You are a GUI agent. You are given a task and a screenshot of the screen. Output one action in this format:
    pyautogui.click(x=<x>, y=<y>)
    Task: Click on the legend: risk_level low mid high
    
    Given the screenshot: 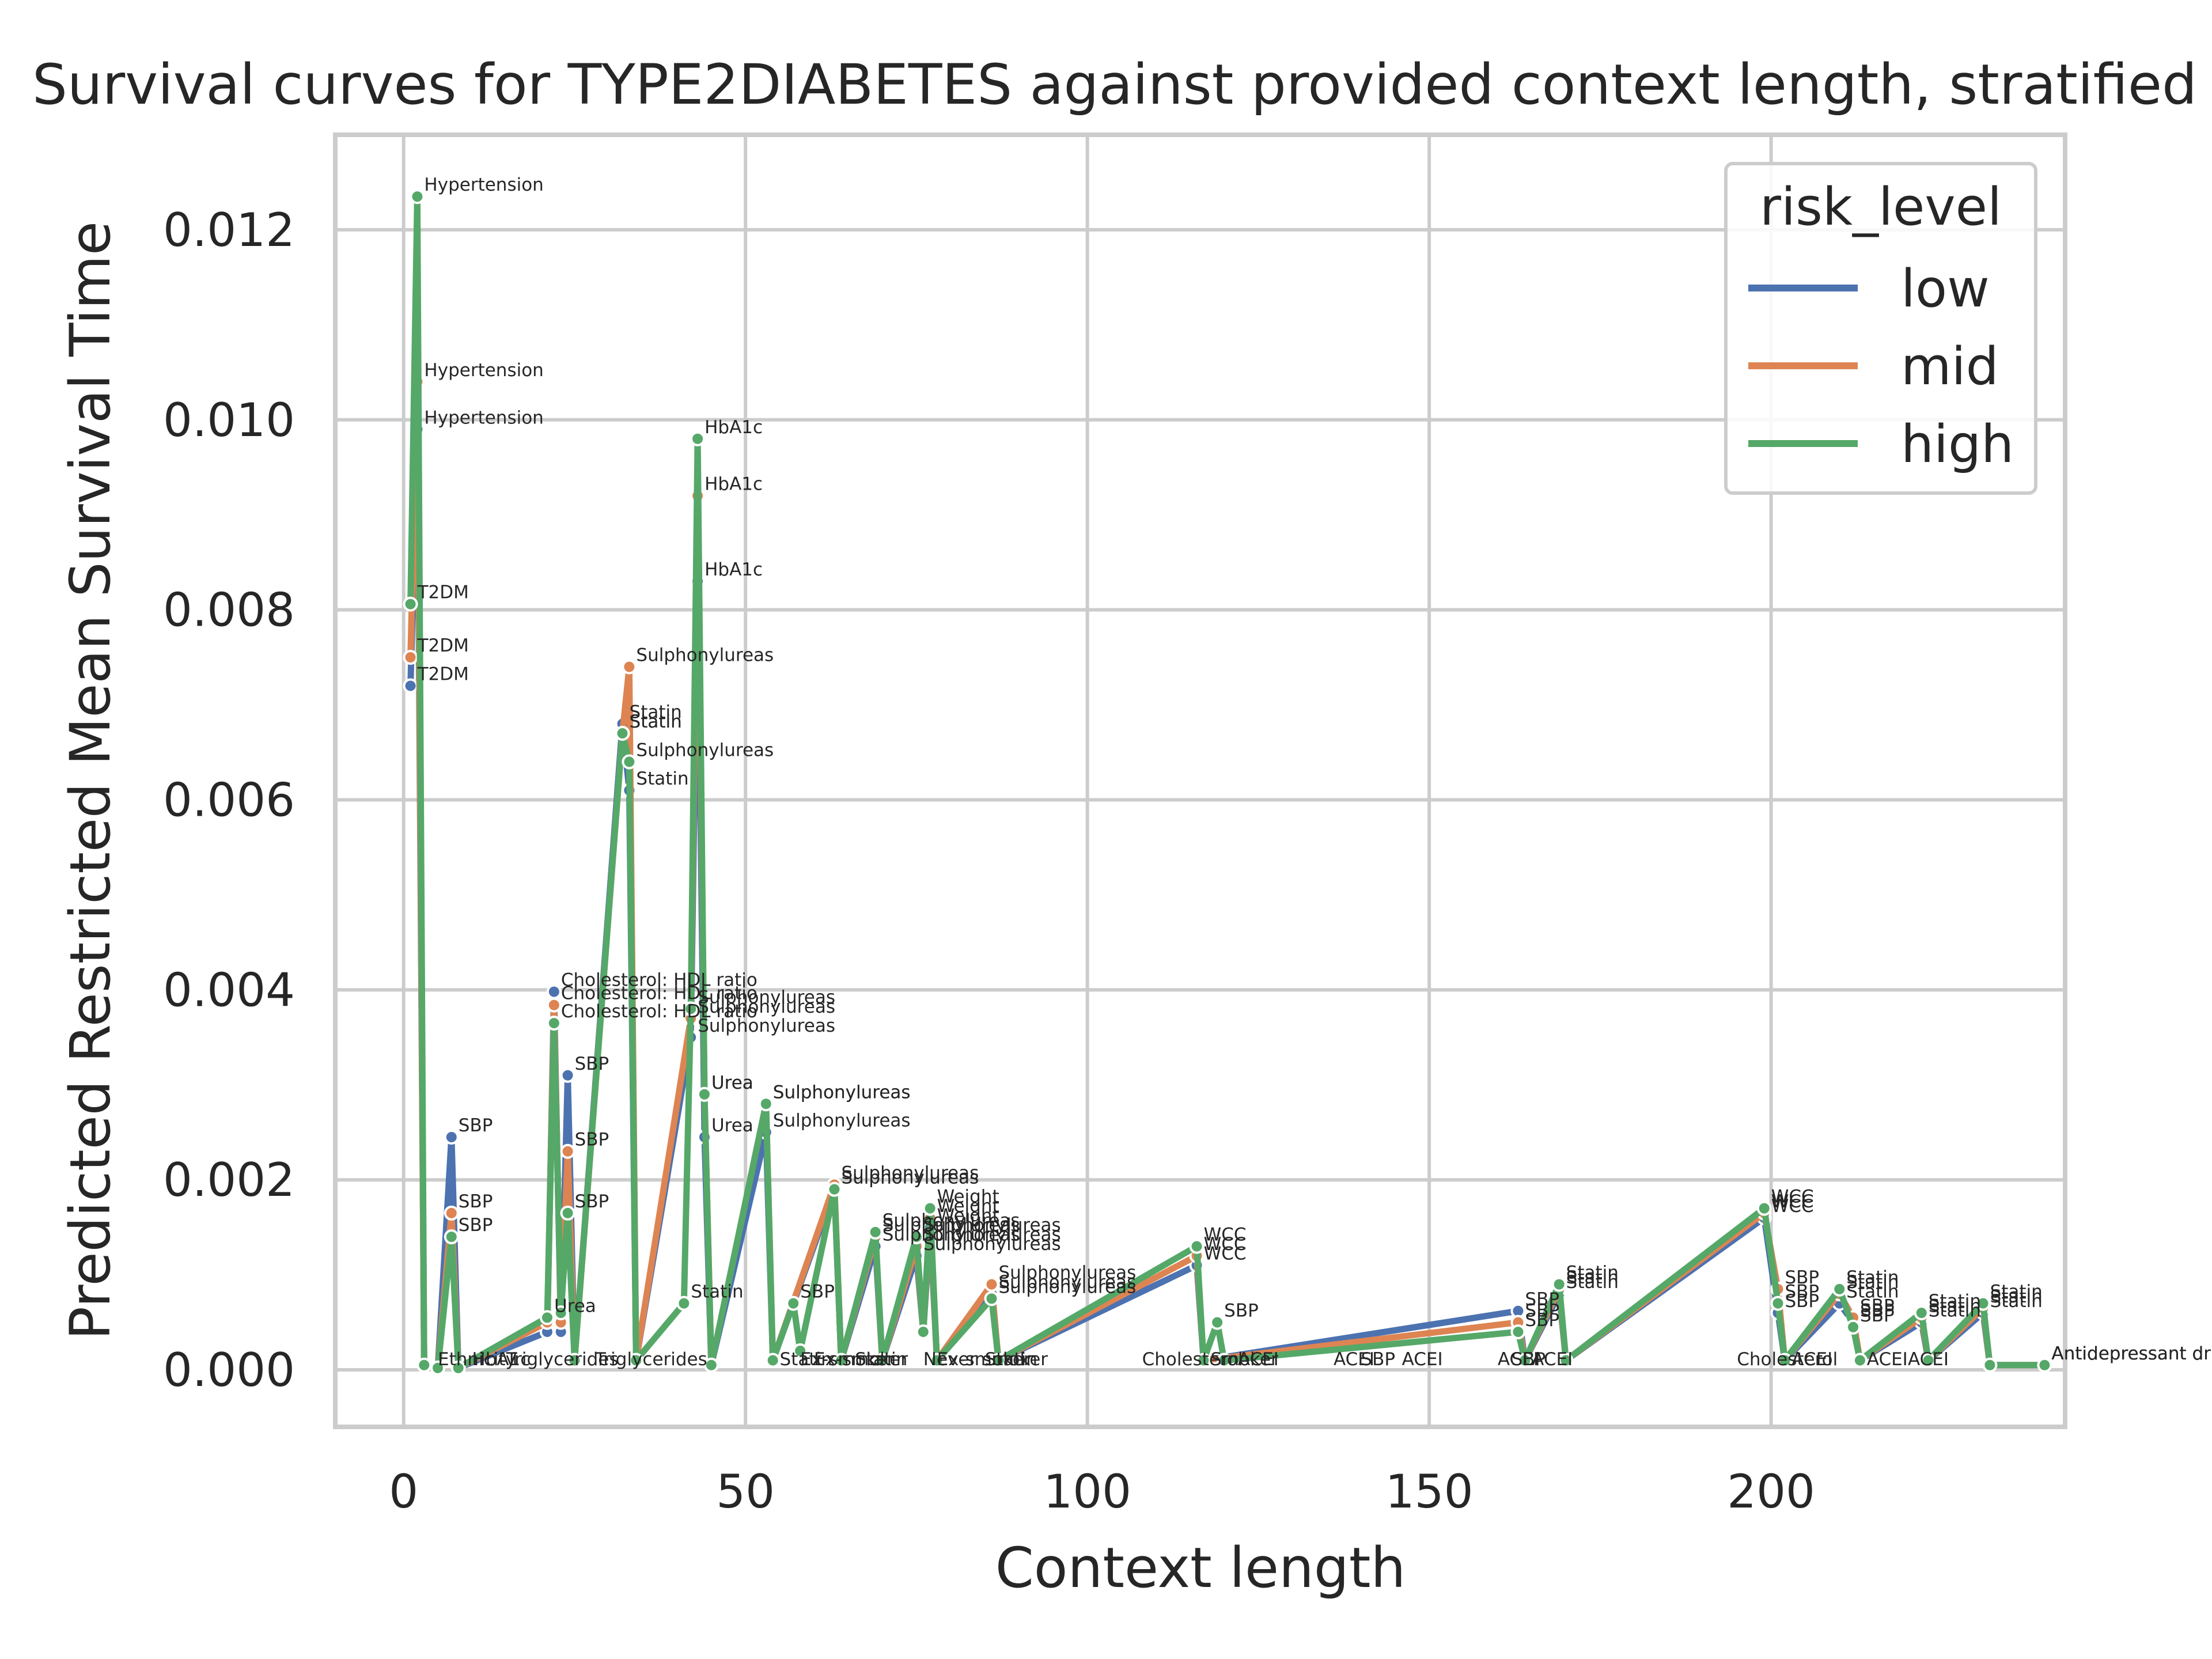 What is the action you would take?
    pyautogui.click(x=1880, y=328)
    